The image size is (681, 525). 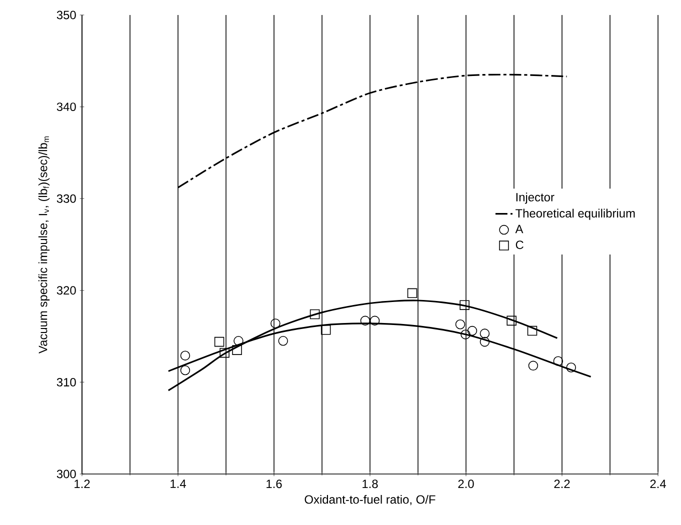 What do you see at coordinates (575, 214) in the screenshot?
I see `legend-label: Theoretical equilibrium` at bounding box center [575, 214].